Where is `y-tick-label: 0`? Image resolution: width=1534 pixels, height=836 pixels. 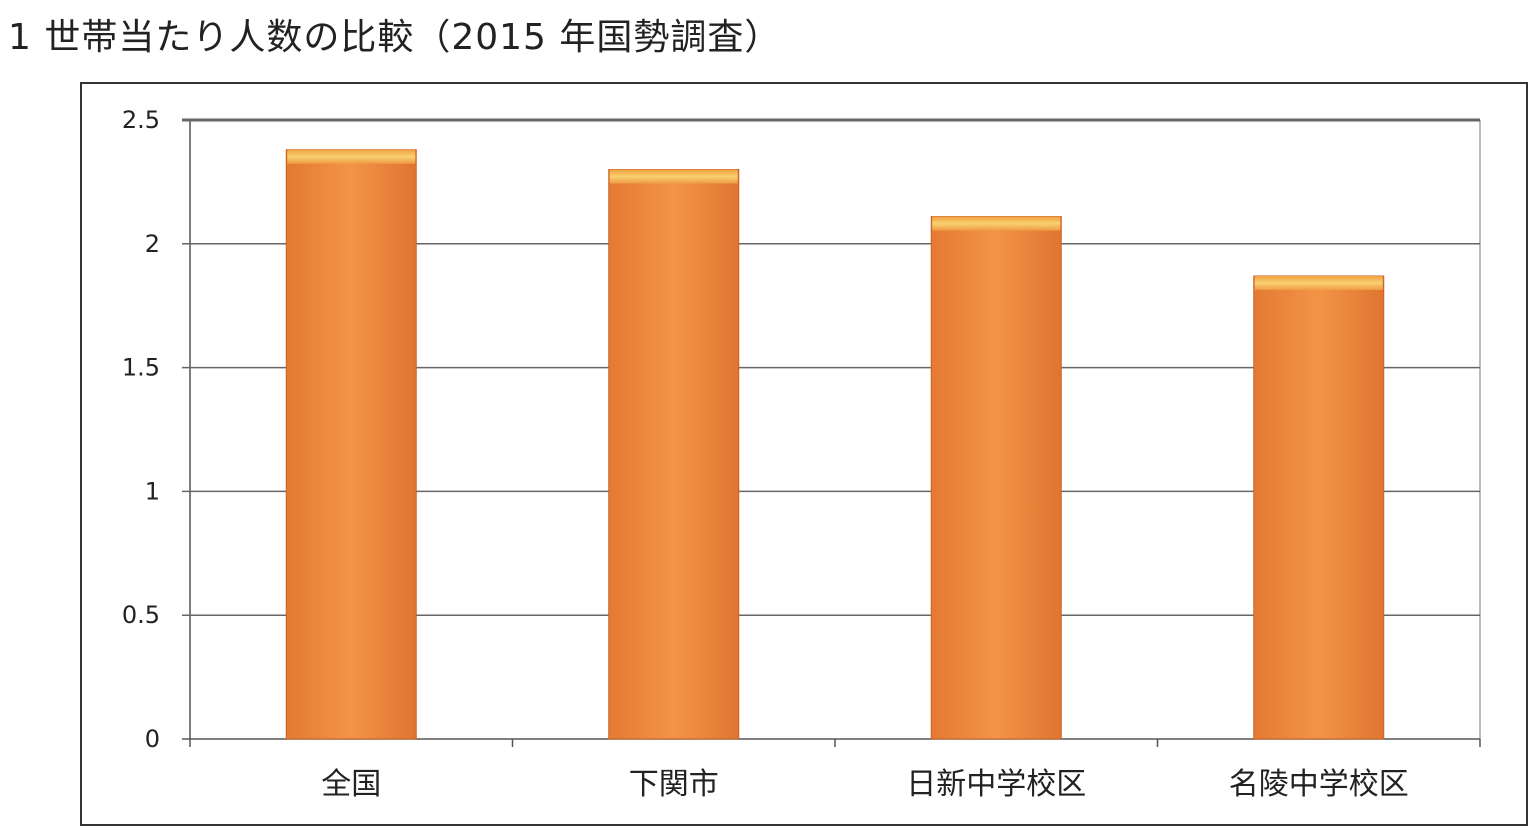 y-tick-label: 0 is located at coordinates (152, 739).